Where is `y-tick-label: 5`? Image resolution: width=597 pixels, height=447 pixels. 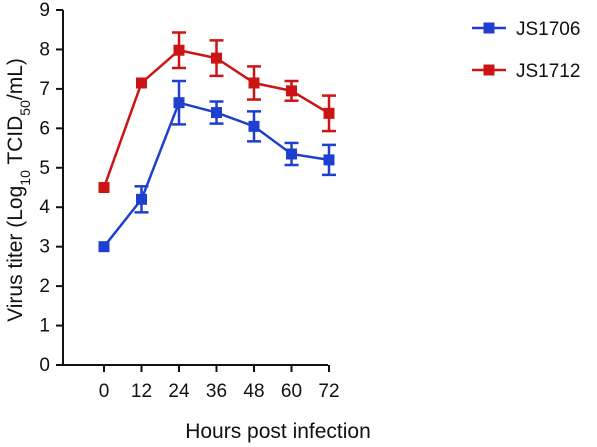 y-tick-label: 5 is located at coordinates (44, 168).